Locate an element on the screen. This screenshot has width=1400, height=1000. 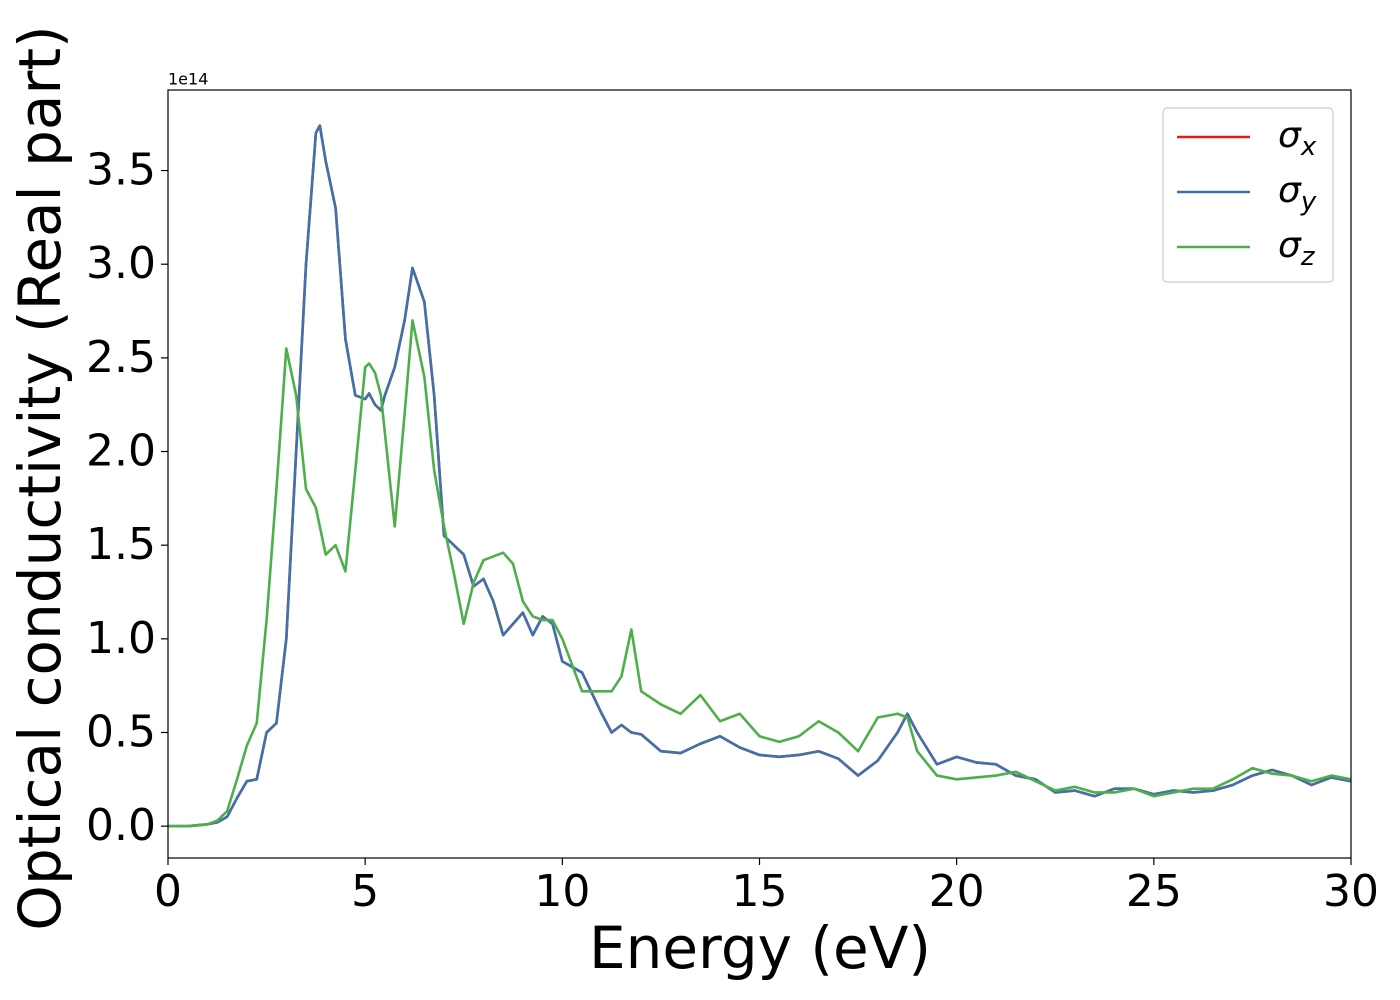
y-tick-label: 0.5 is located at coordinates (121, 731).